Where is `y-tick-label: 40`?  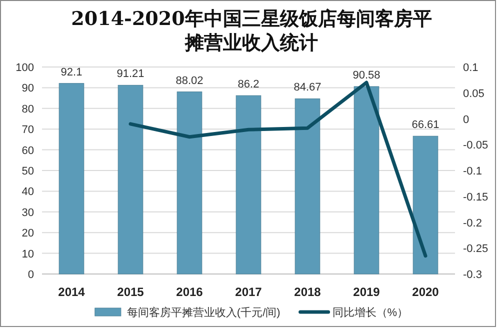 y-tick-label: 40 is located at coordinates (28, 192).